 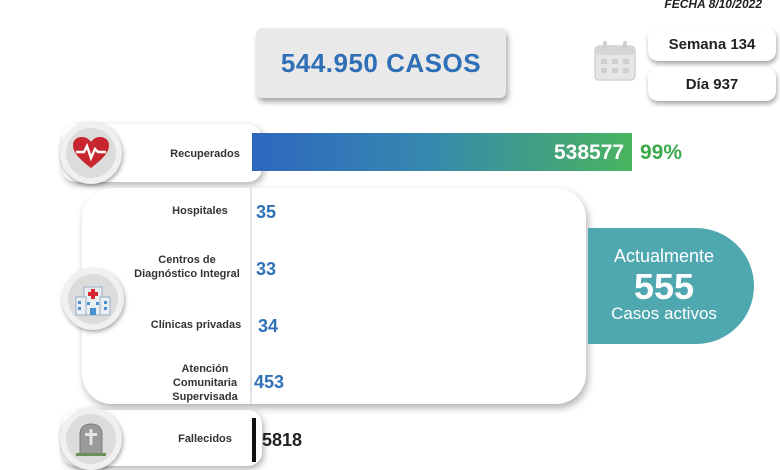 What do you see at coordinates (664, 286) in the screenshot?
I see `active-cases-value: 555` at bounding box center [664, 286].